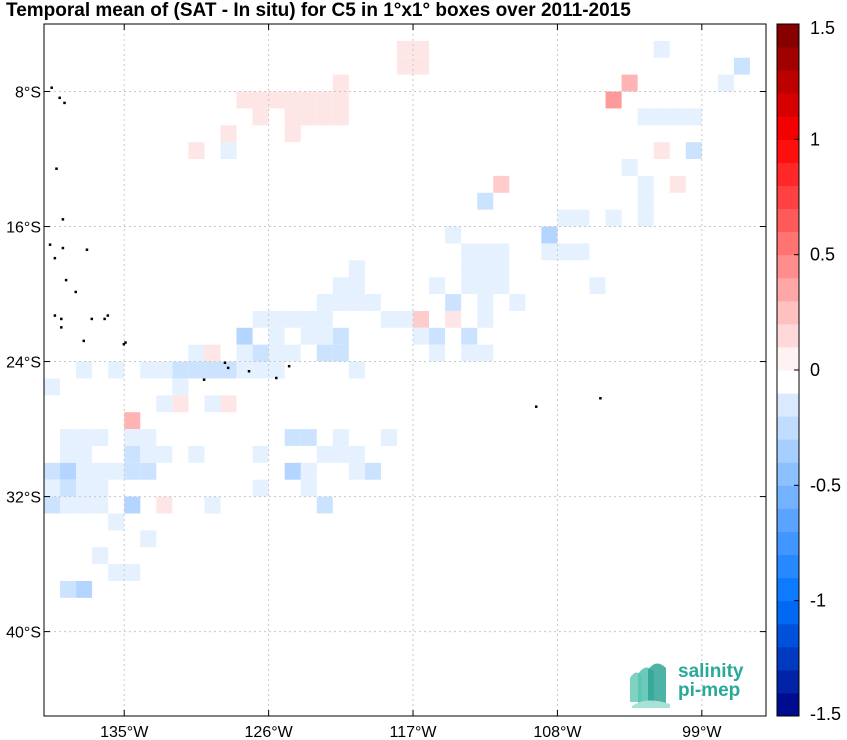  What do you see at coordinates (23, 363) in the screenshot?
I see `y-tick-label: 24°S` at bounding box center [23, 363].